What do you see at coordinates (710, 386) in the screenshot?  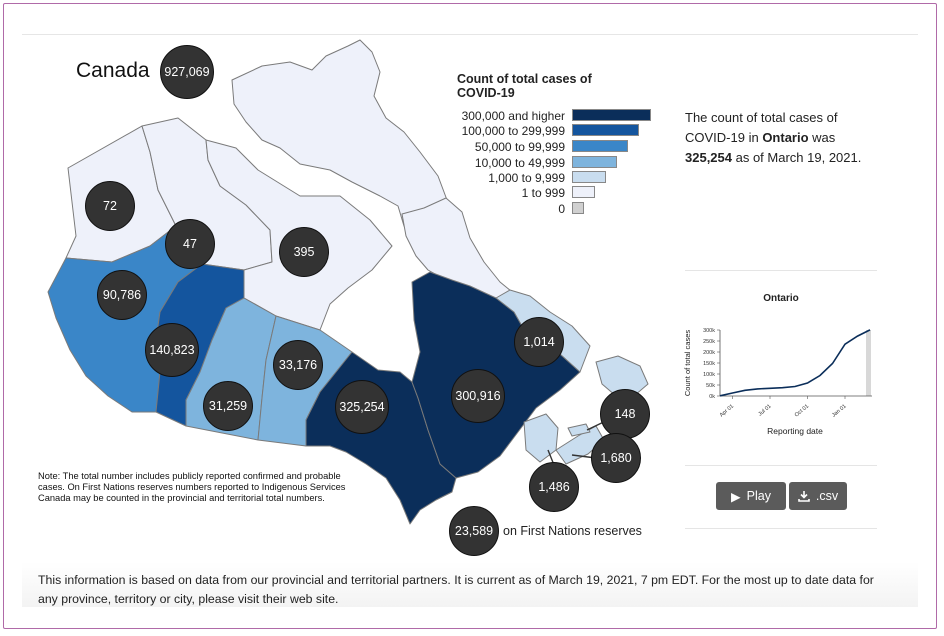 I see `y-tick-label: 50k` at bounding box center [710, 386].